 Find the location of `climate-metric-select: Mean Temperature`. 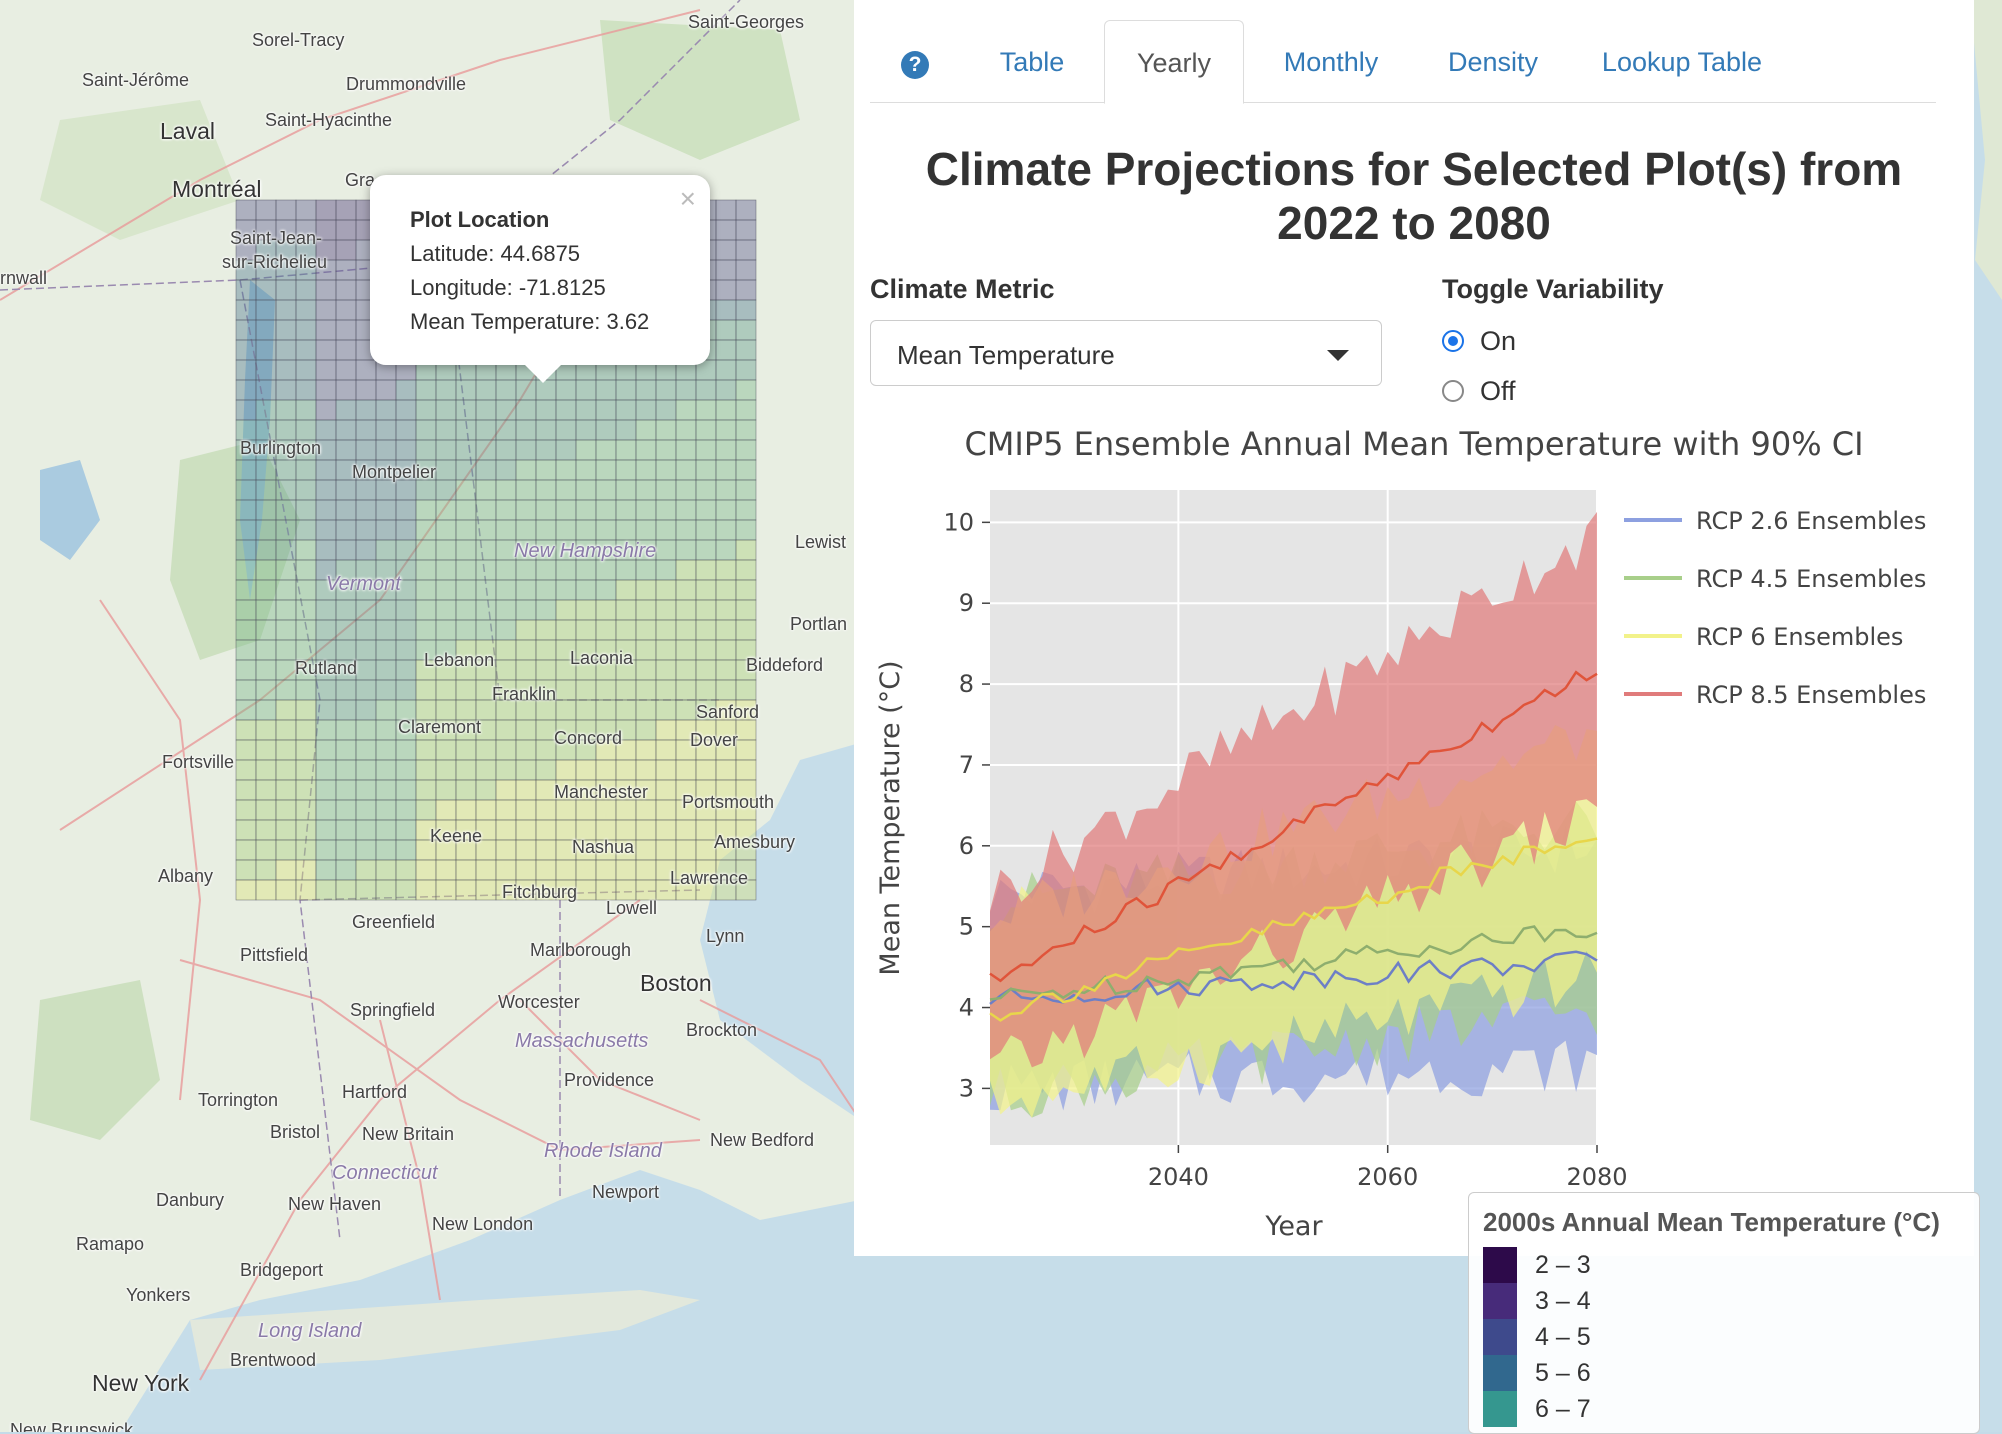

climate-metric-select: Mean Temperature is located at coordinates (1126, 353).